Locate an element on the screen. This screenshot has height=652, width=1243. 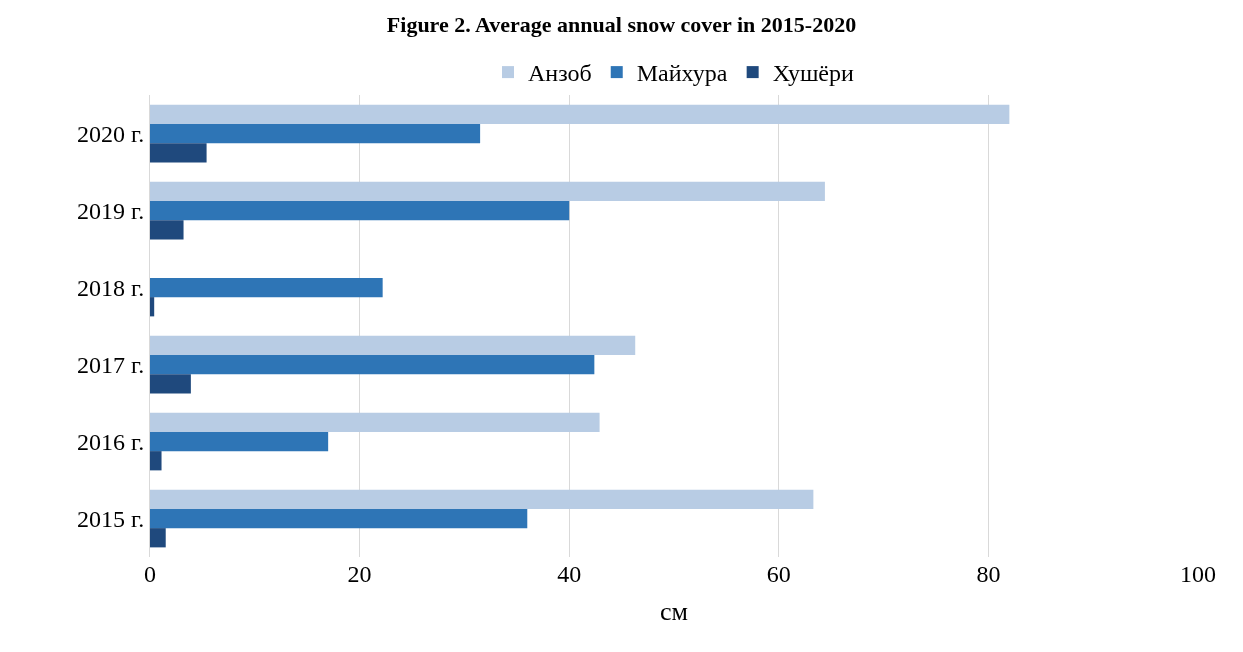
x-tick-label: 80 is located at coordinates (988, 574).